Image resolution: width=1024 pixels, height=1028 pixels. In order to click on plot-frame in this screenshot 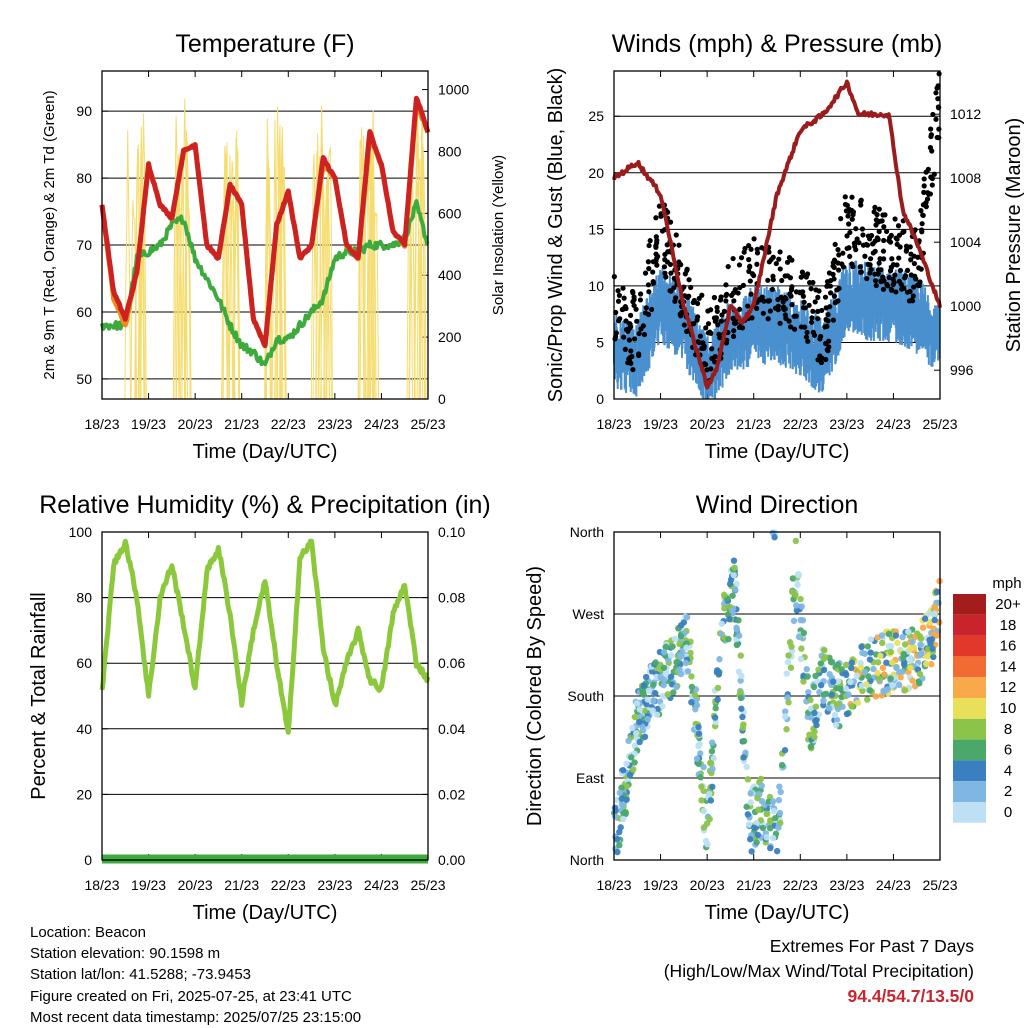, I will do `click(265, 696)`.